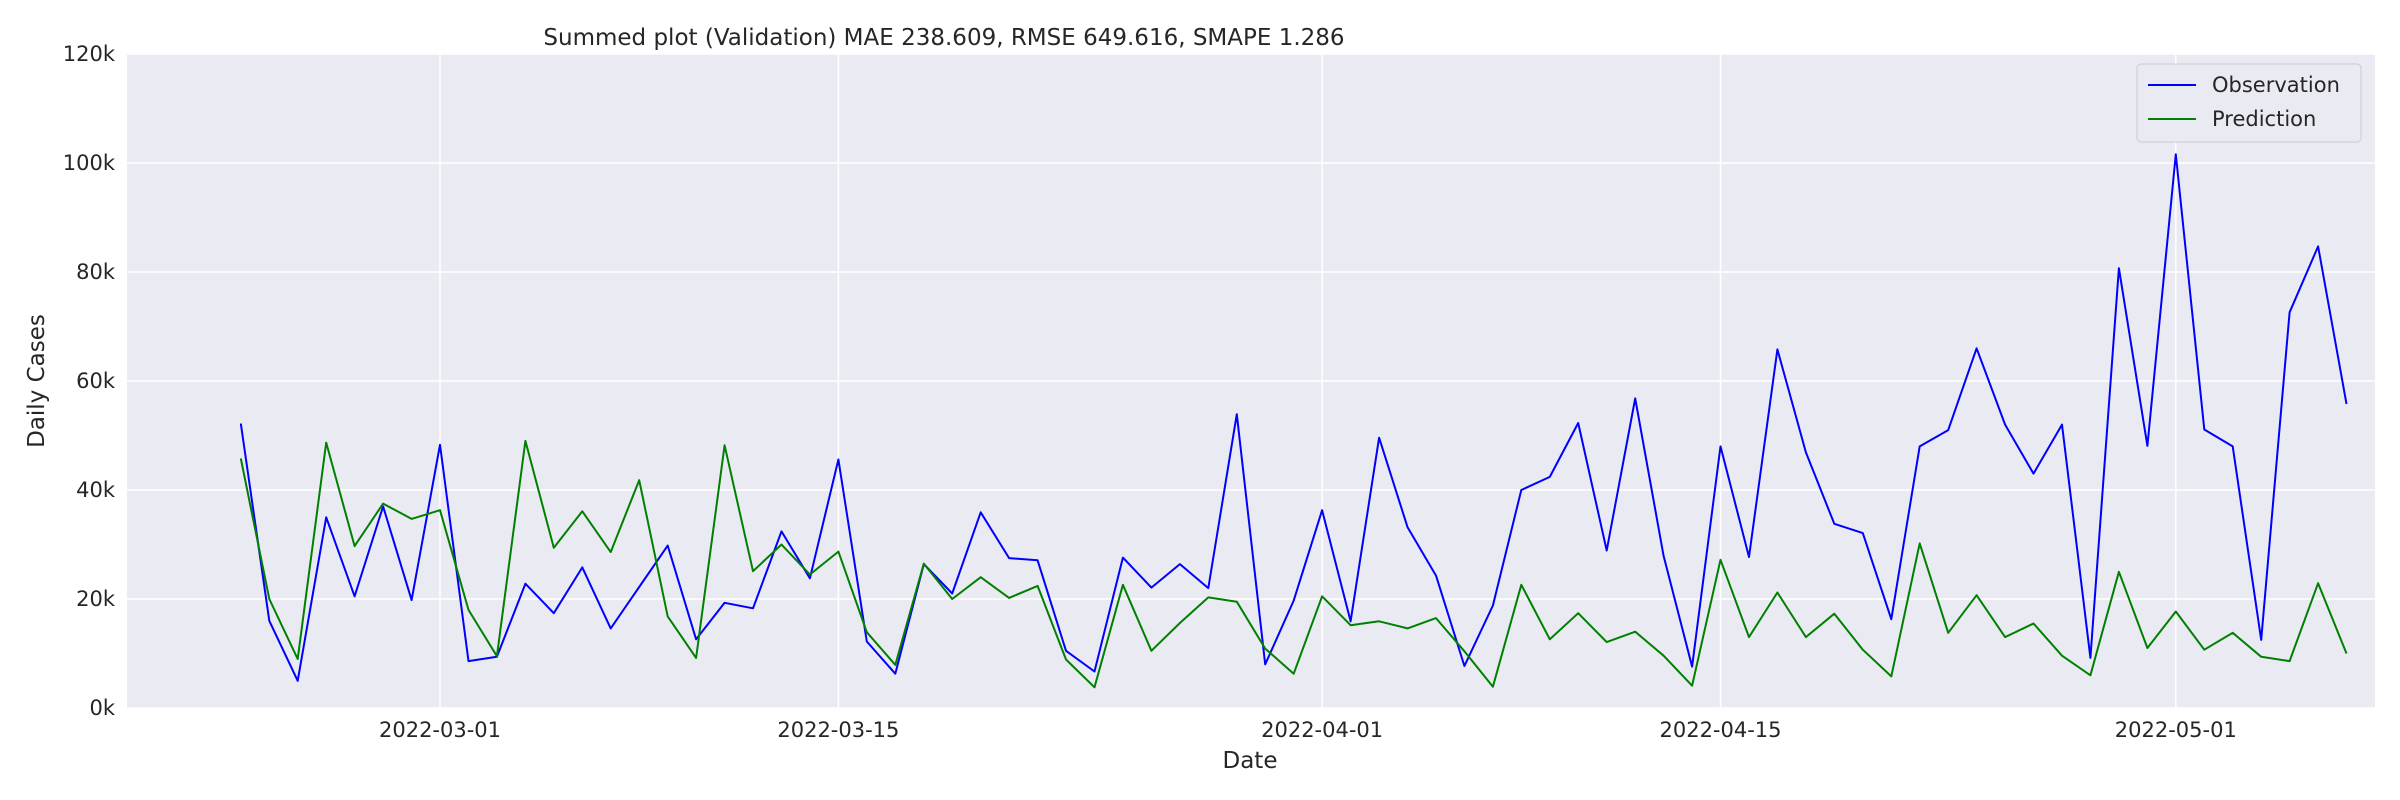 The height and width of the screenshot is (800, 2400). Describe the element at coordinates (1720, 730) in the screenshot. I see `x-tick-label: 2022-04-15` at that location.